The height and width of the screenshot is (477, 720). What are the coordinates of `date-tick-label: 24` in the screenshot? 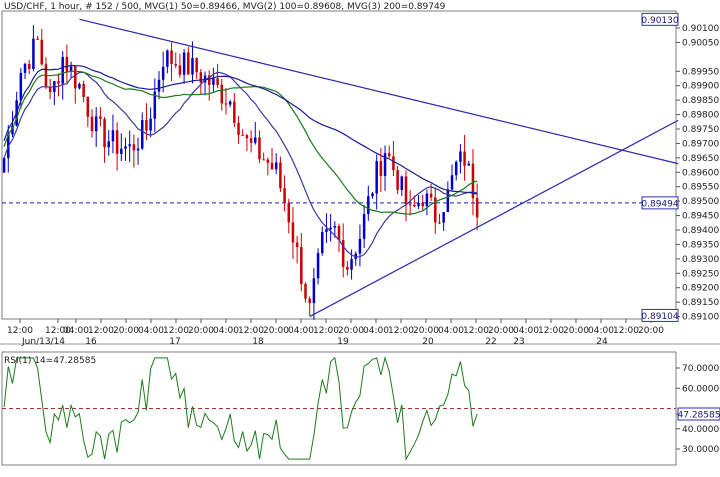 It's located at (602, 342).